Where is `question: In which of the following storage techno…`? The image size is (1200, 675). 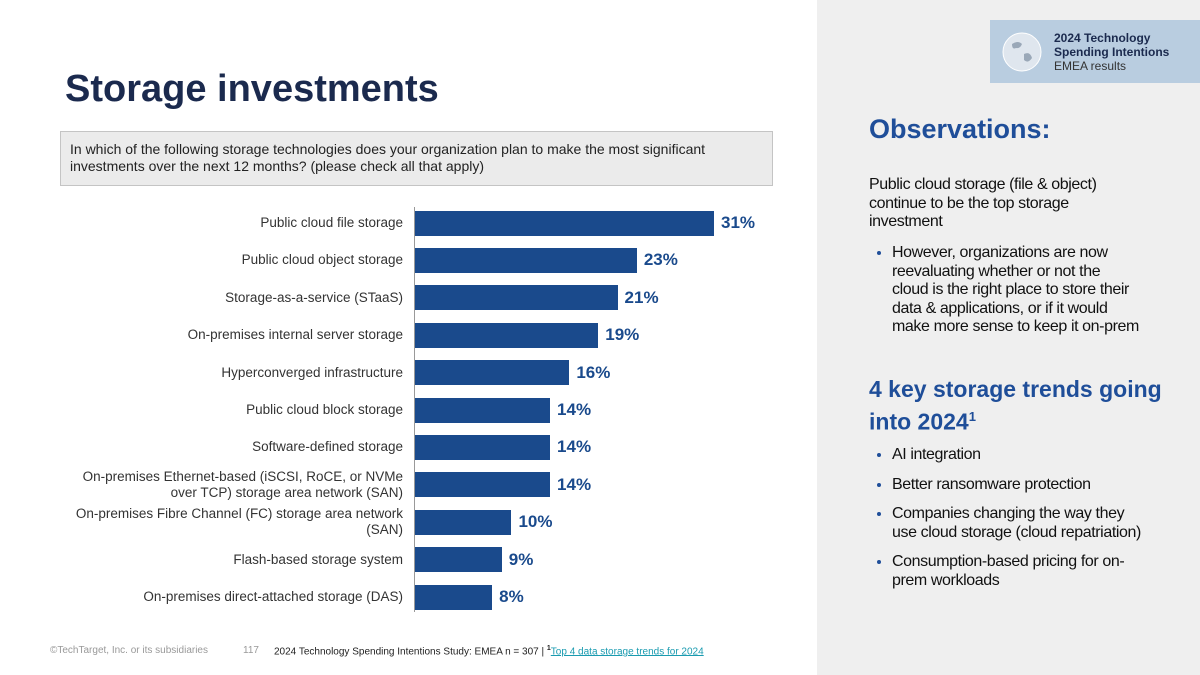 question: In which of the following storage techno… is located at coordinates (416, 158).